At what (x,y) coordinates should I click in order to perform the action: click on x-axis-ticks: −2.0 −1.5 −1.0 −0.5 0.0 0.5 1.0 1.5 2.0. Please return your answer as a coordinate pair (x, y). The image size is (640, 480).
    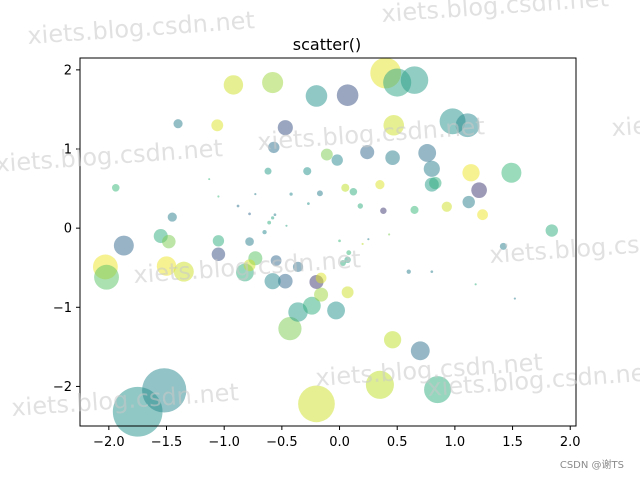
    Looking at the image, I should click on (337, 438).